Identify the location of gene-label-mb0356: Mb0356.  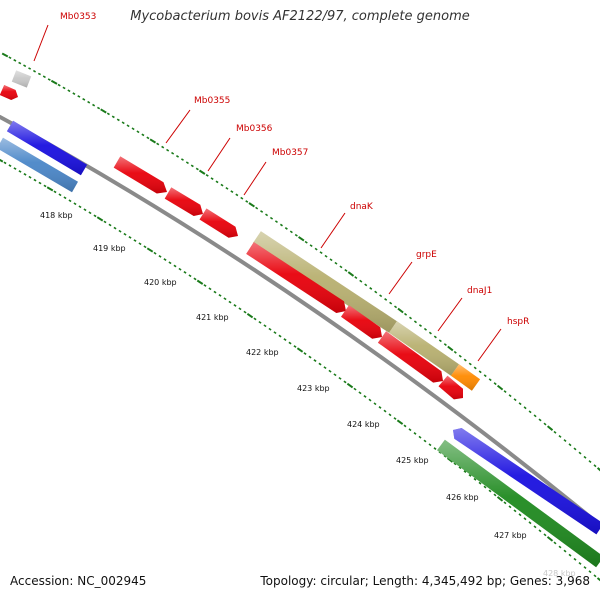
(254, 129).